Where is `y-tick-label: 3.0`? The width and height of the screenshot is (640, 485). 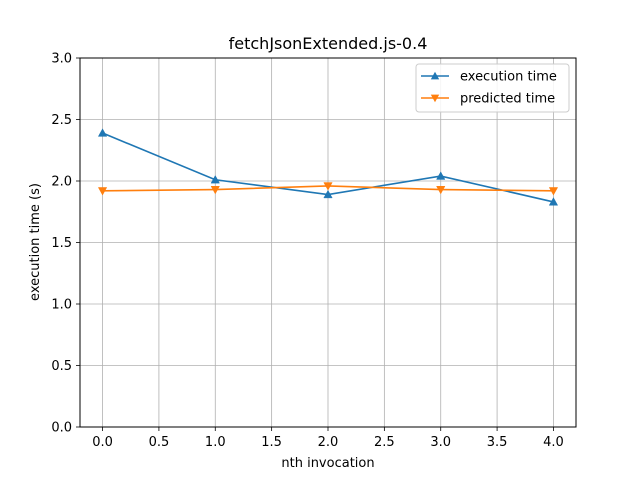
y-tick-label: 3.0 is located at coordinates (61, 59).